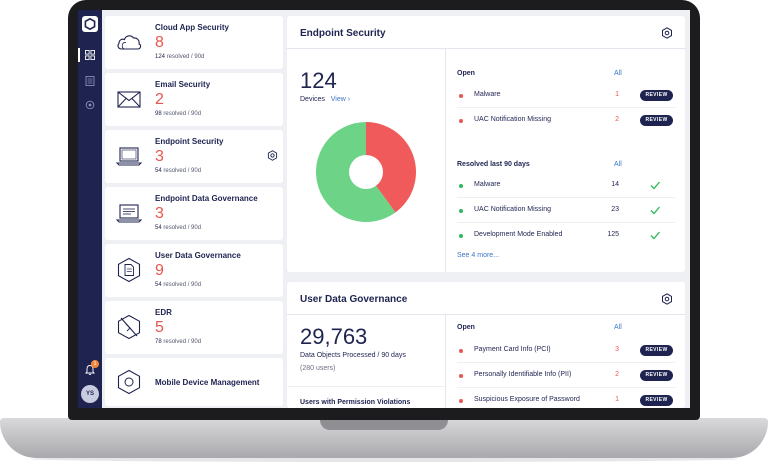 Image resolution: width=768 pixels, height=464 pixels. Describe the element at coordinates (194, 270) in the screenshot. I see `card-user-data-governance: User Data Governance 9 54 resolved / 90d` at that location.